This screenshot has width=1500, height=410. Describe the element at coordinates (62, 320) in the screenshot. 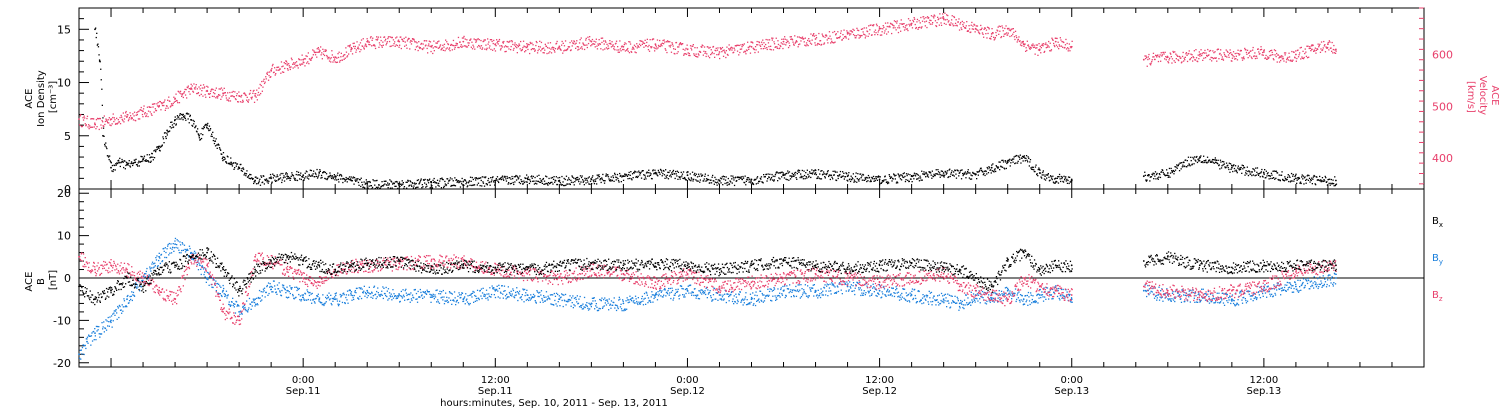

I see `field-tick-label: -10` at that location.